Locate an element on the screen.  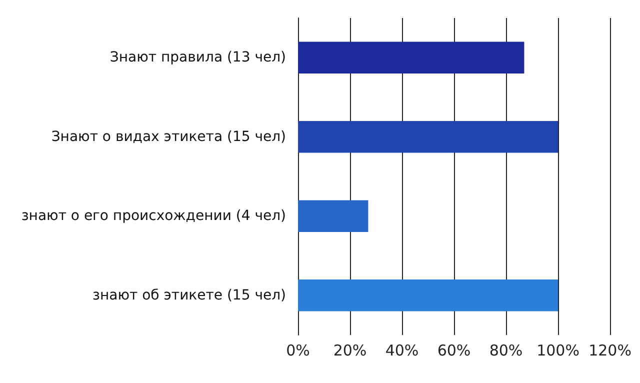
y-tick-label: Знают правила (13 чел) is located at coordinates (198, 58).